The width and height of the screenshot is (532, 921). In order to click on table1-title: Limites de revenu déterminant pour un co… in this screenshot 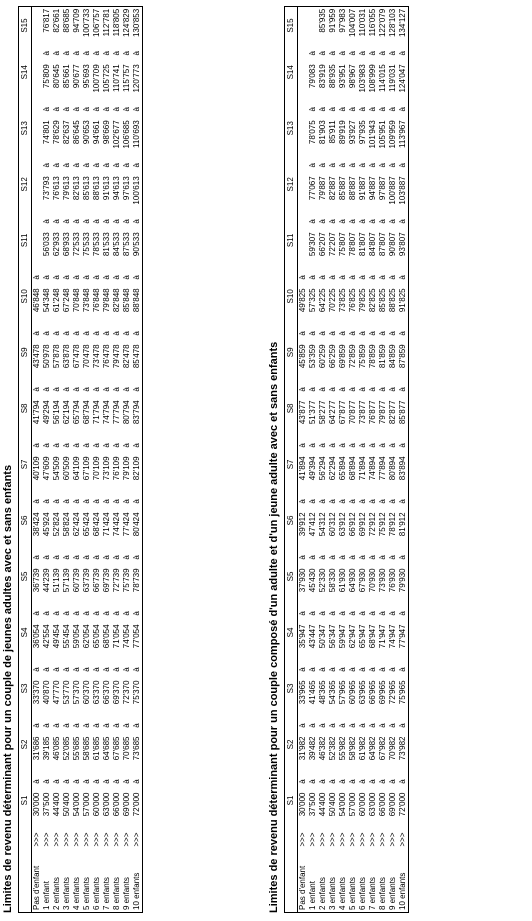, I will do `click(8, 688)`.